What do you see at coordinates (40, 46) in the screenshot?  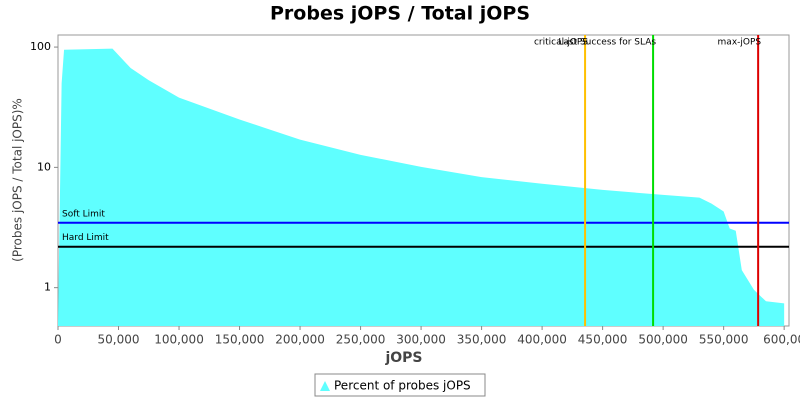 I see `y-tick-label: 100` at bounding box center [40, 46].